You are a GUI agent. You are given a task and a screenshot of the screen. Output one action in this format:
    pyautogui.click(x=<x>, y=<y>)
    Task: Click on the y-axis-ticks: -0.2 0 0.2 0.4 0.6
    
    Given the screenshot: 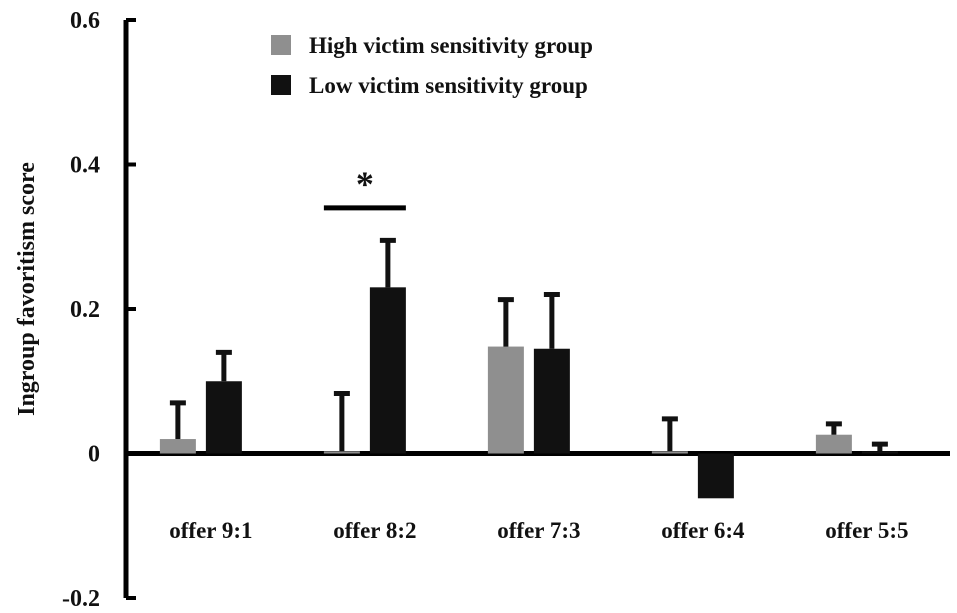 What is the action you would take?
    pyautogui.click(x=99, y=310)
    